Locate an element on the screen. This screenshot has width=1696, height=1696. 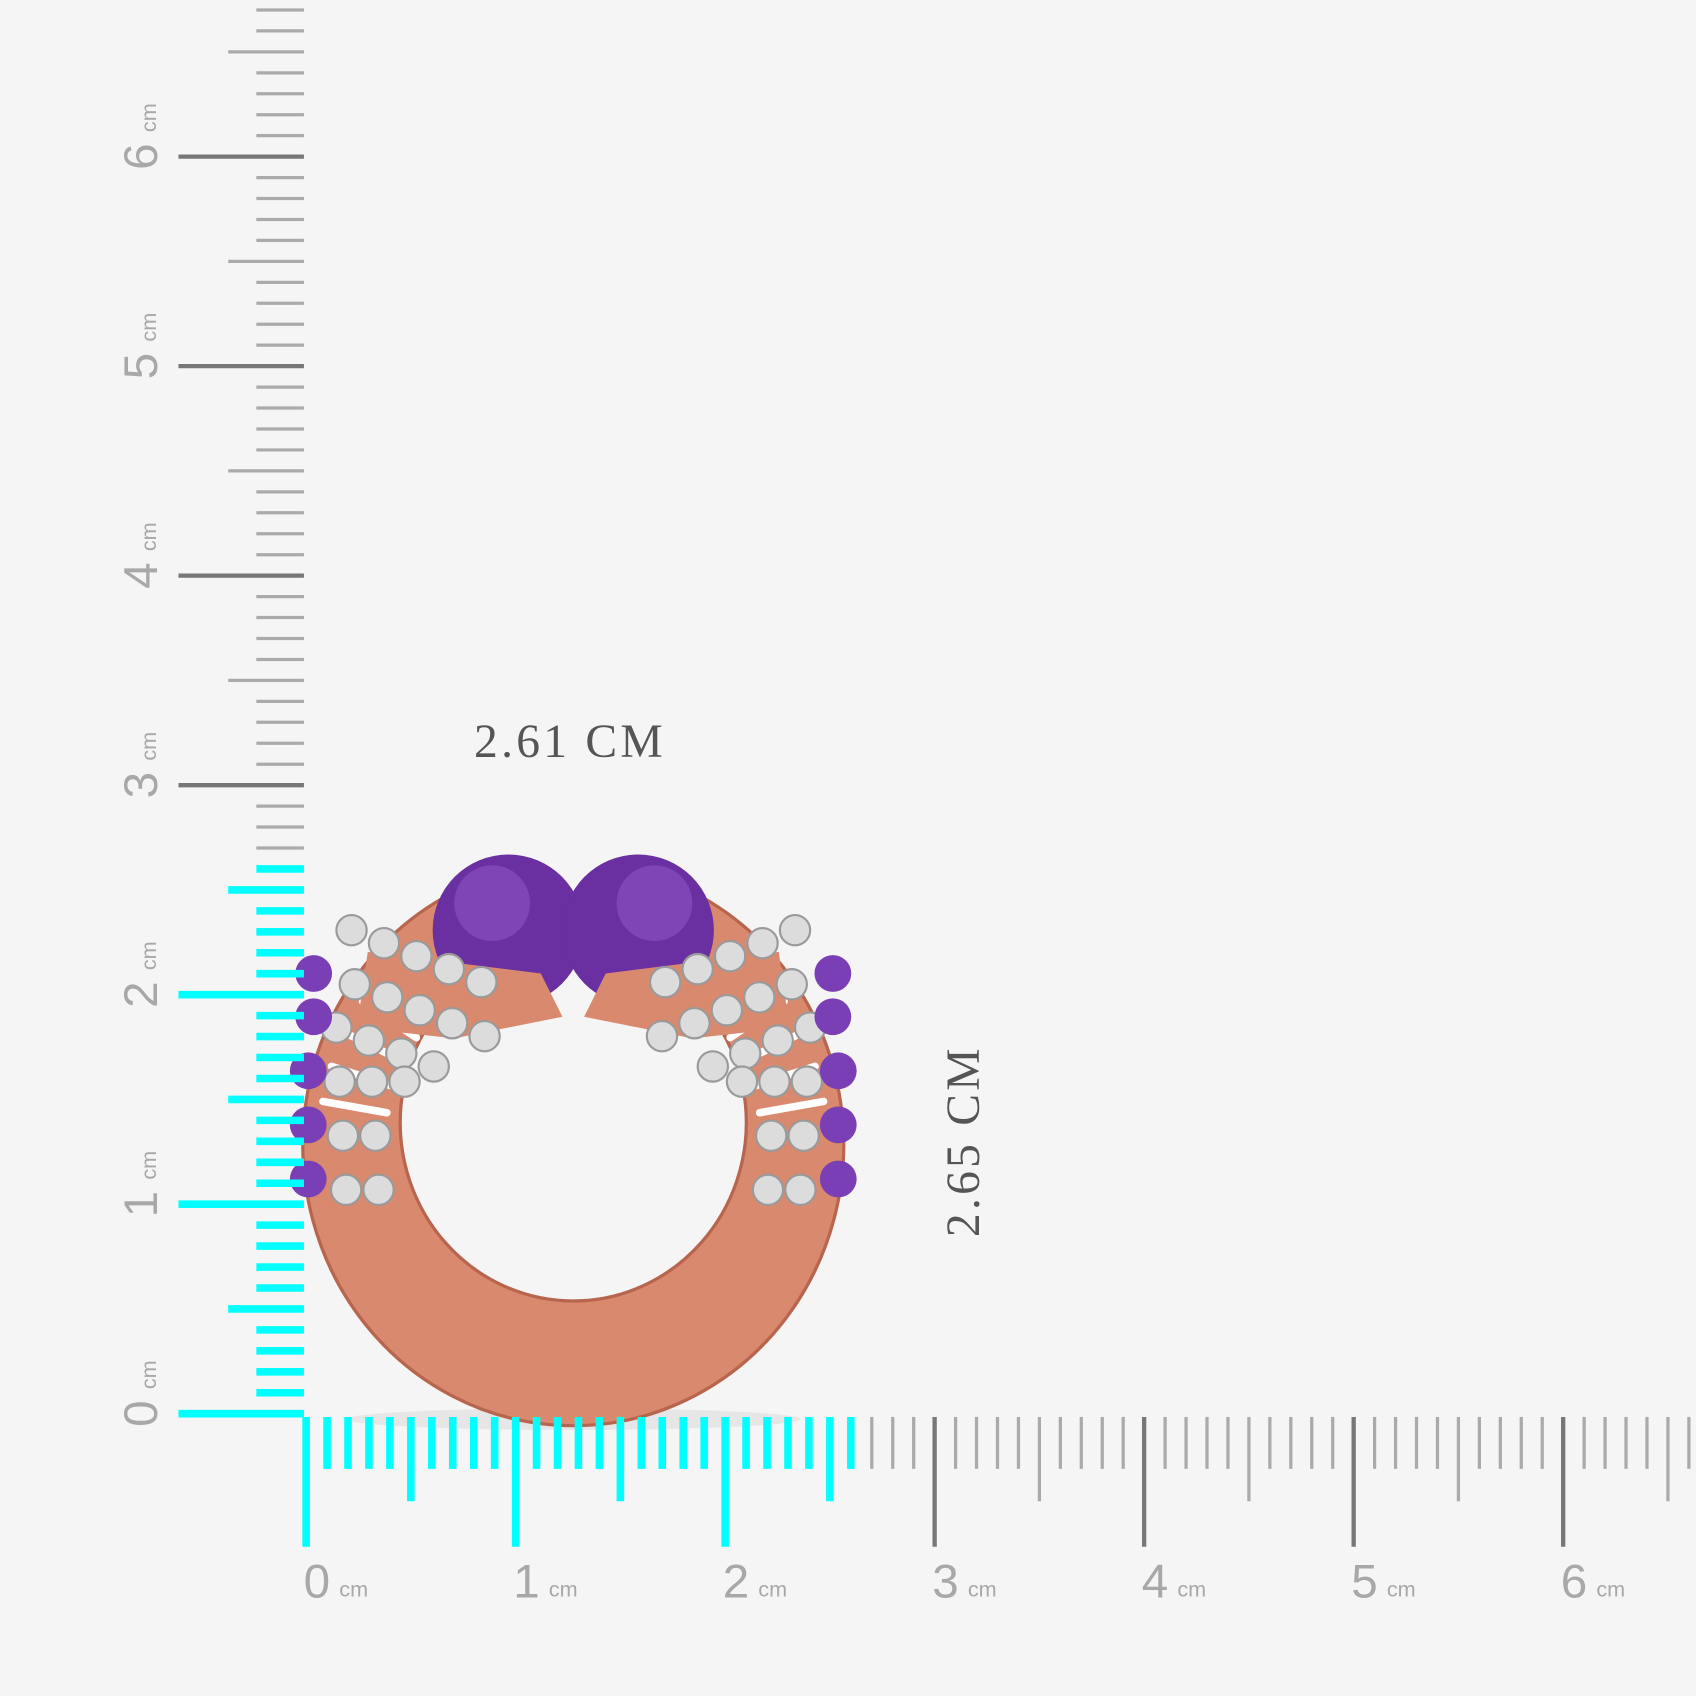
gems is located at coordinates (573, 1060).